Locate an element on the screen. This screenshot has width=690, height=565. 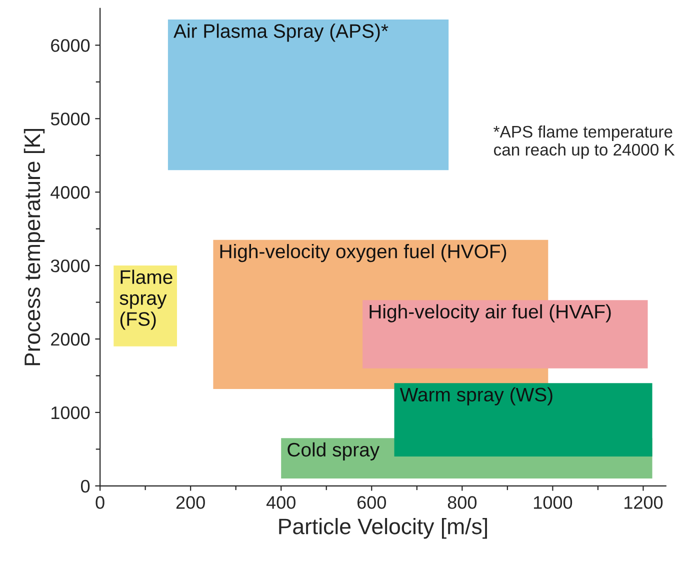
y-tick-label: 0 is located at coordinates (85, 486).